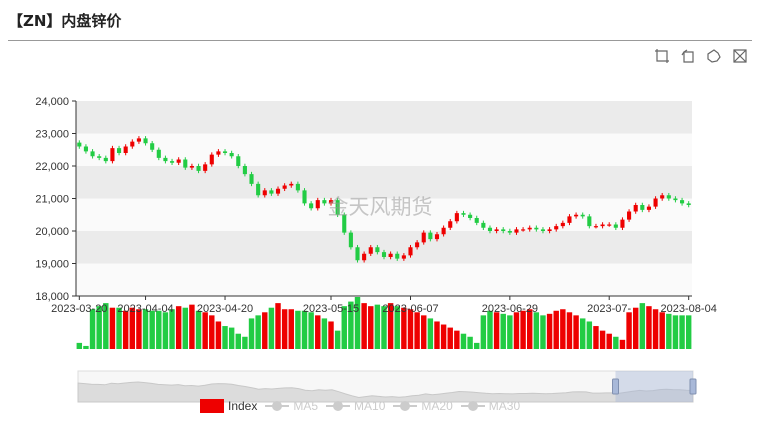 The height and width of the screenshot is (430, 762). I want to click on legend-item-ma30: MA30, so click(490, 406).